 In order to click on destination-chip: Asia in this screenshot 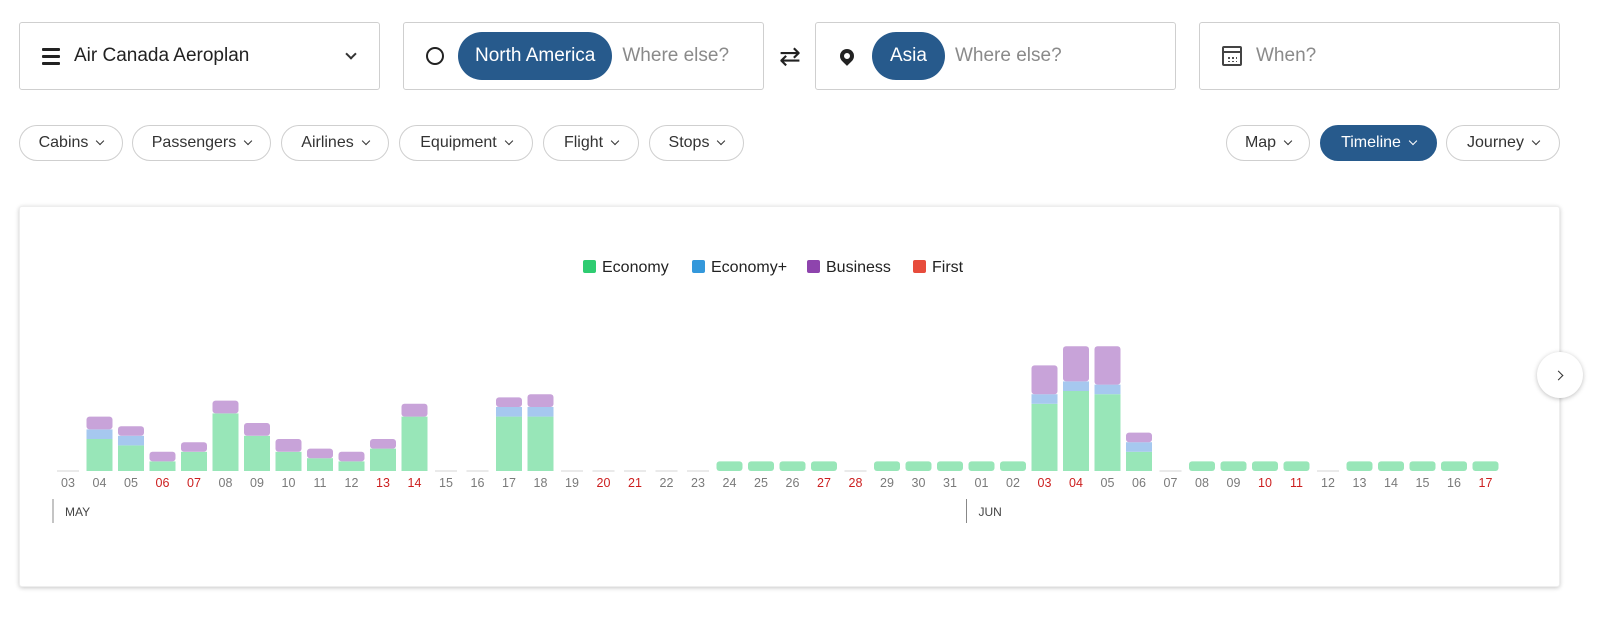, I will do `click(908, 56)`.